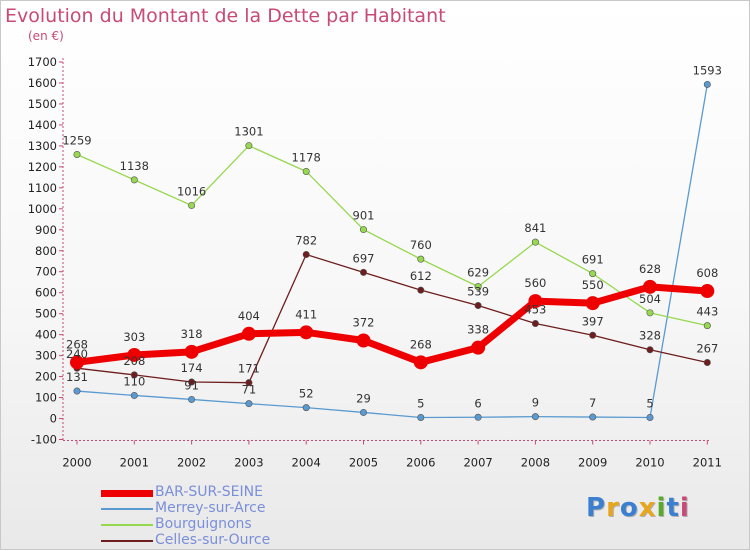  What do you see at coordinates (650, 336) in the screenshot?
I see `data-label: 328` at bounding box center [650, 336].